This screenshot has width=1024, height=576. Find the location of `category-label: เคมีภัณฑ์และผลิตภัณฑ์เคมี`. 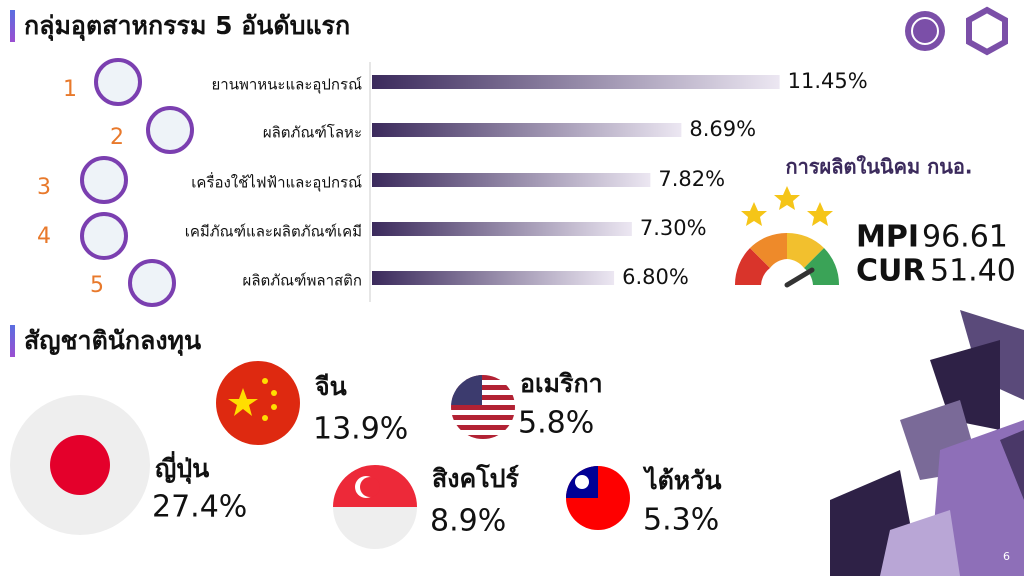

category-label: เคมีภัณฑ์และผลิตภัณฑ์เคมี is located at coordinates (273, 232).